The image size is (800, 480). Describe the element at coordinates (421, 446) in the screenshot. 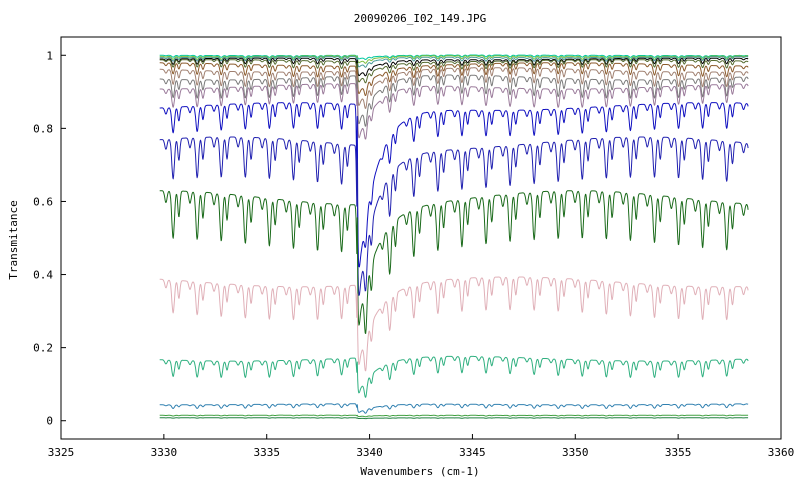

I see `x-axis: 3325 3330 3335 3340 3345 3350 3355 3360` at that location.